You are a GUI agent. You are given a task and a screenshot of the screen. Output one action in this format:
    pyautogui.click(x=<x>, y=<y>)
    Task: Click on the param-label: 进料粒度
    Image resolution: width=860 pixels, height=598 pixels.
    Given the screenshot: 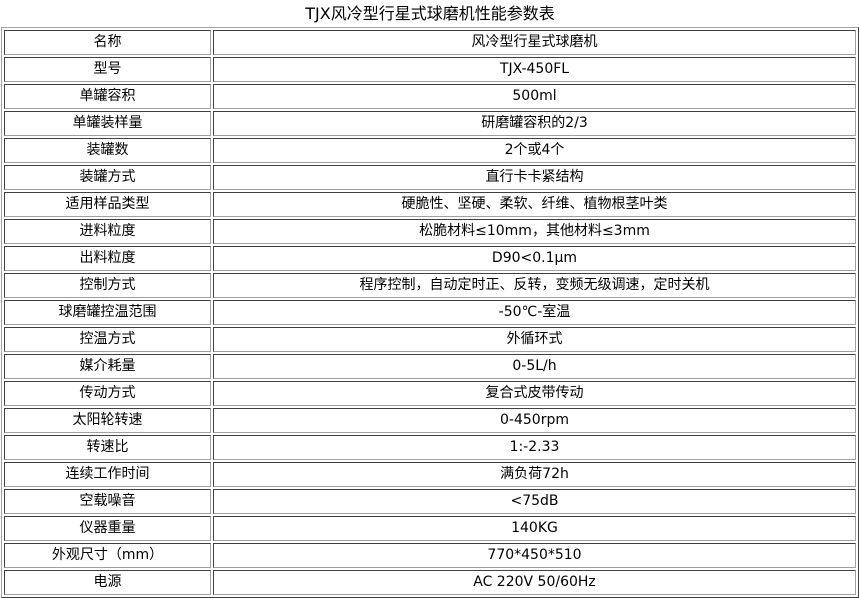 What is the action you would take?
    pyautogui.click(x=107, y=231)
    